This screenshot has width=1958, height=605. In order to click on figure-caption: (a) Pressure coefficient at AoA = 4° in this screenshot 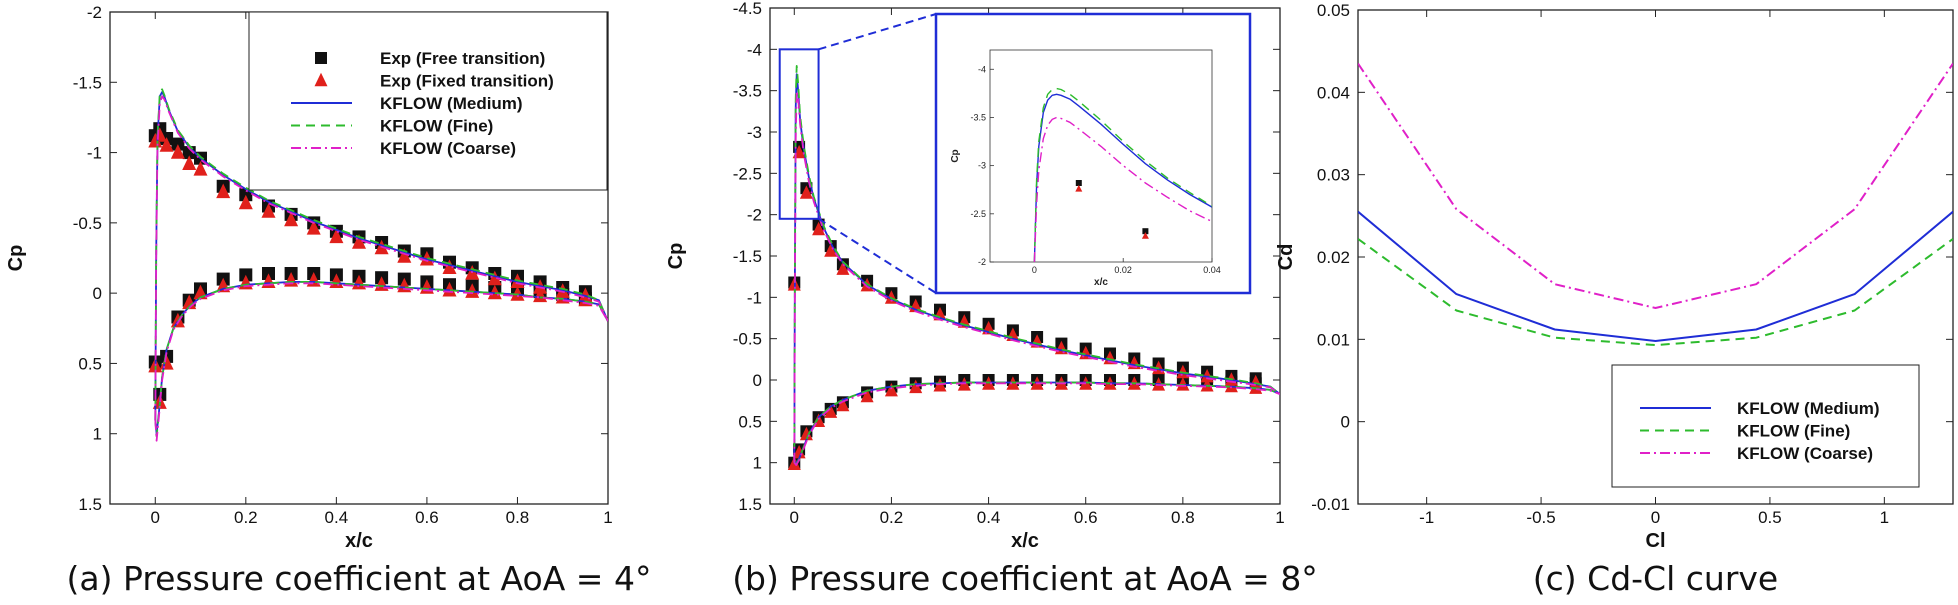, I will do `click(359, 578)`.